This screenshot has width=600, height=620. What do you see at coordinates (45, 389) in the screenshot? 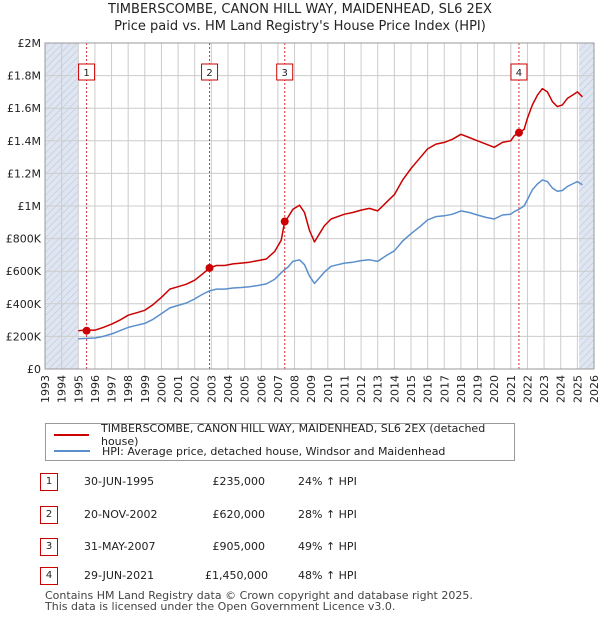
I see `x-tick-label: 1993` at bounding box center [45, 389].